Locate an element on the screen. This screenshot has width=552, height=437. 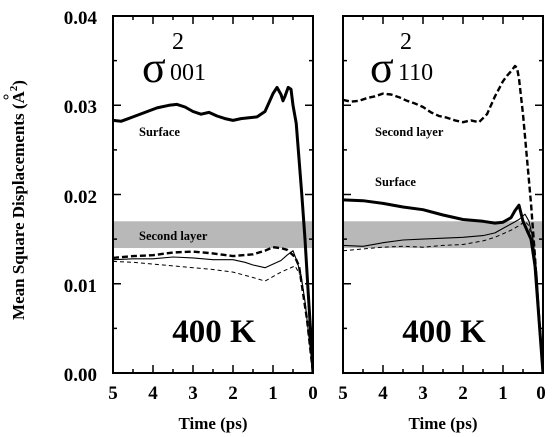
sigma-subscript: 110 is located at coordinates (415, 73).